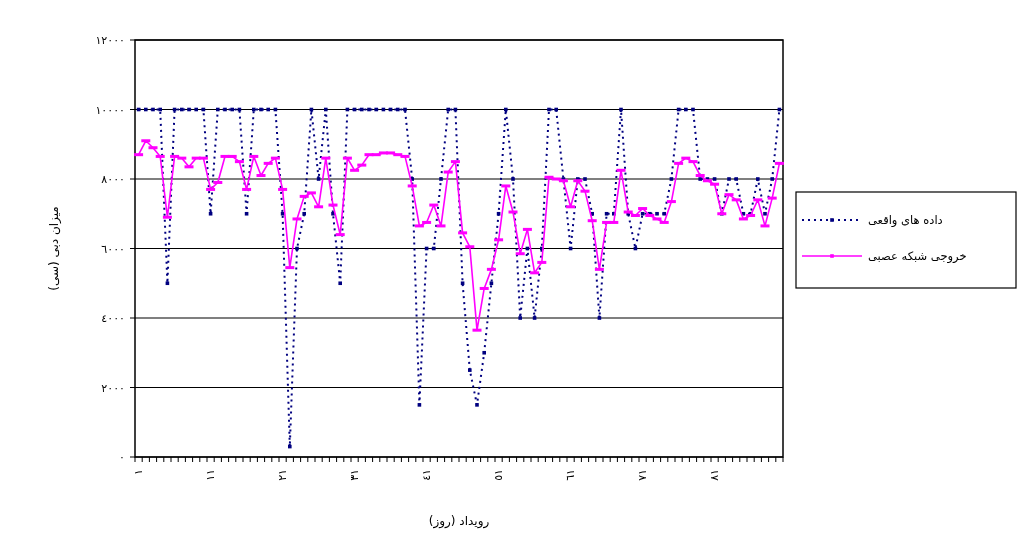 The image size is (1021, 541). What do you see at coordinates (282, 475) in the screenshot?
I see `x-tick-label: ٢١` at bounding box center [282, 475].